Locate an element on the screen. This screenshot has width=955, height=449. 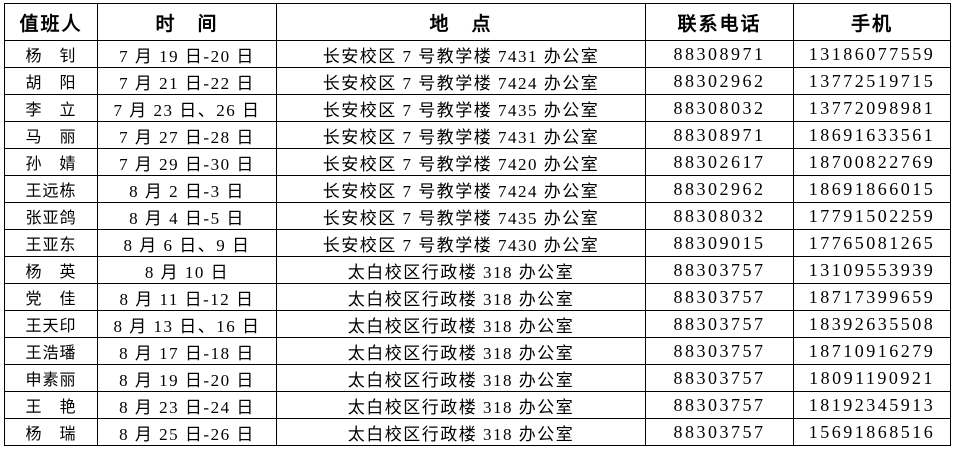
cell-phone: 88309015 is located at coordinates (719, 243).